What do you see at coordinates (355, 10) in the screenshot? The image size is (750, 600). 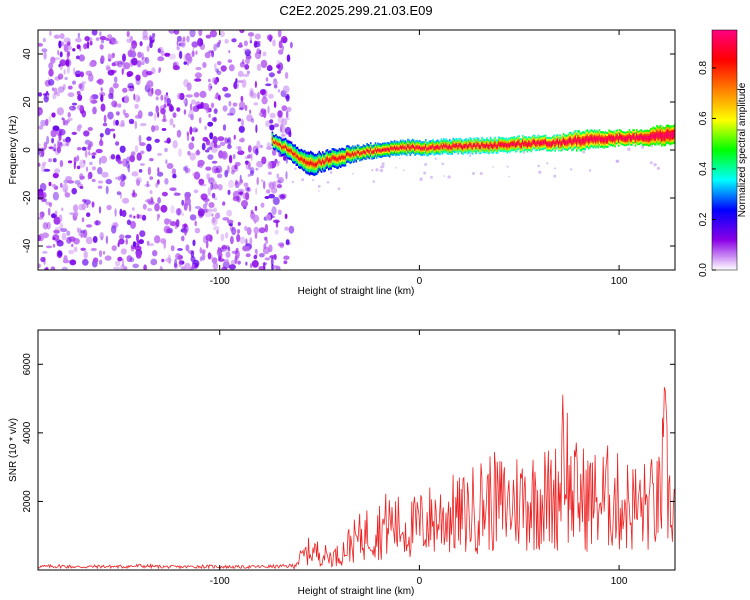 I see `figure-title: C2E2.2025.299.21.03.E09` at bounding box center [355, 10].